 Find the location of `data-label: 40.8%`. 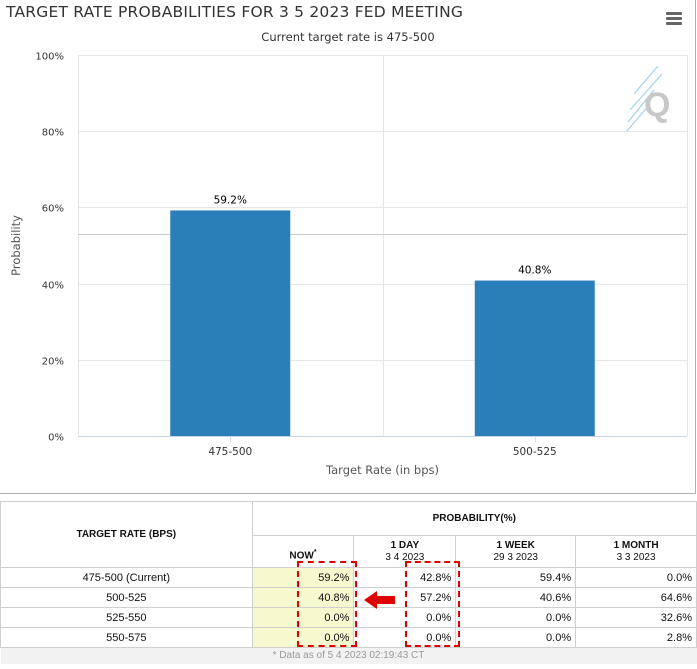

data-label: 40.8% is located at coordinates (534, 271).